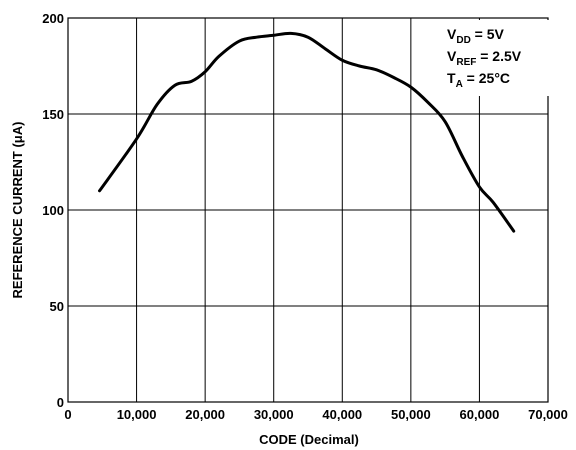  I want to click on y-tick-label: 100, so click(53, 210).